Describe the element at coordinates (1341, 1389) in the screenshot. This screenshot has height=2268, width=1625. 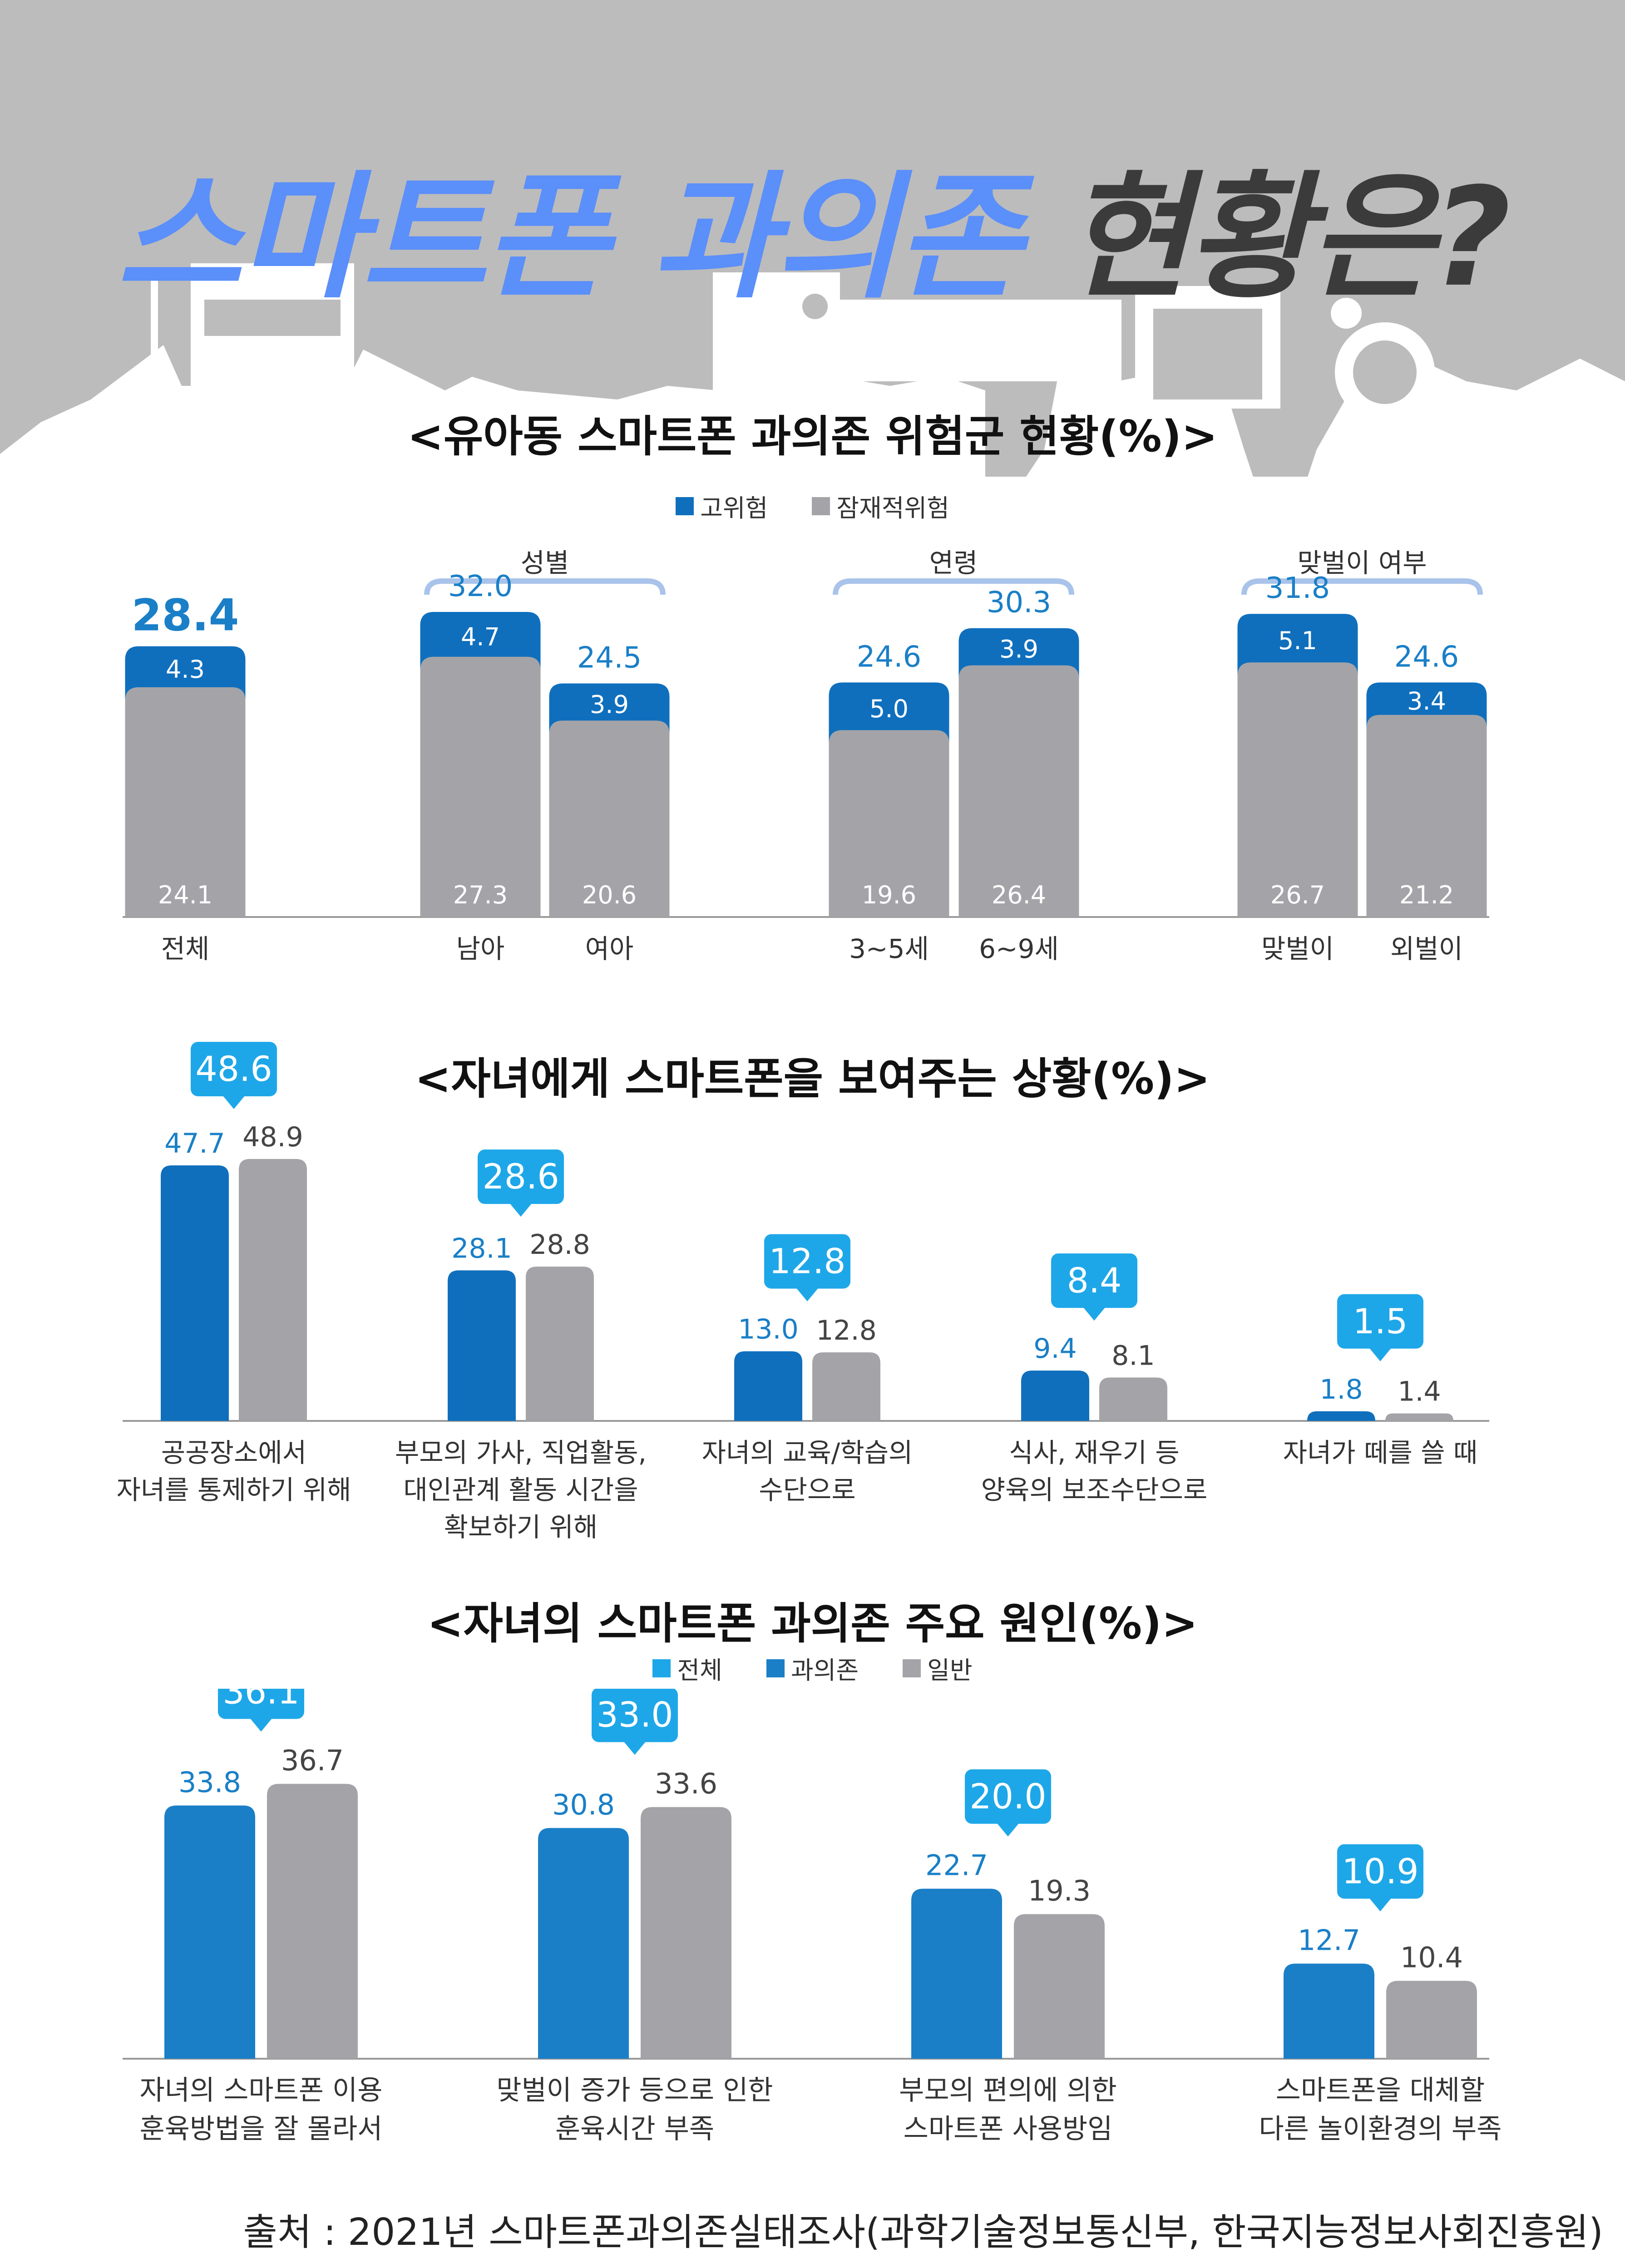
I see `chart2-value-label-a: 1.8` at that location.